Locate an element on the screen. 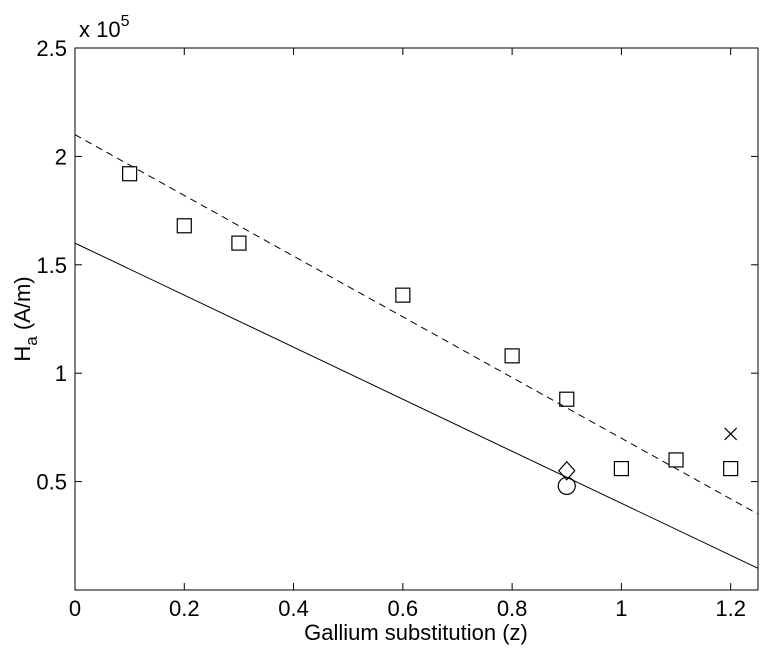 Image resolution: width=763 pixels, height=649 pixels. x-tick-label: 0.8 is located at coordinates (512, 608).